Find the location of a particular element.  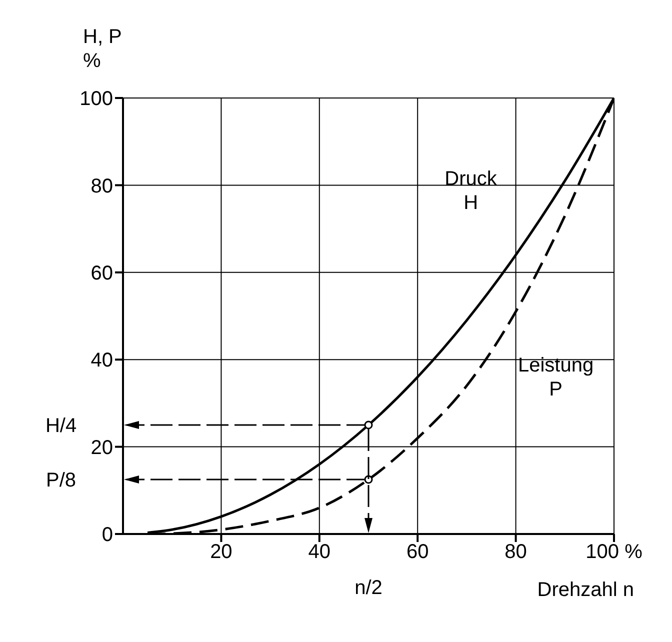

x-tick-label: 20 is located at coordinates (221, 552).